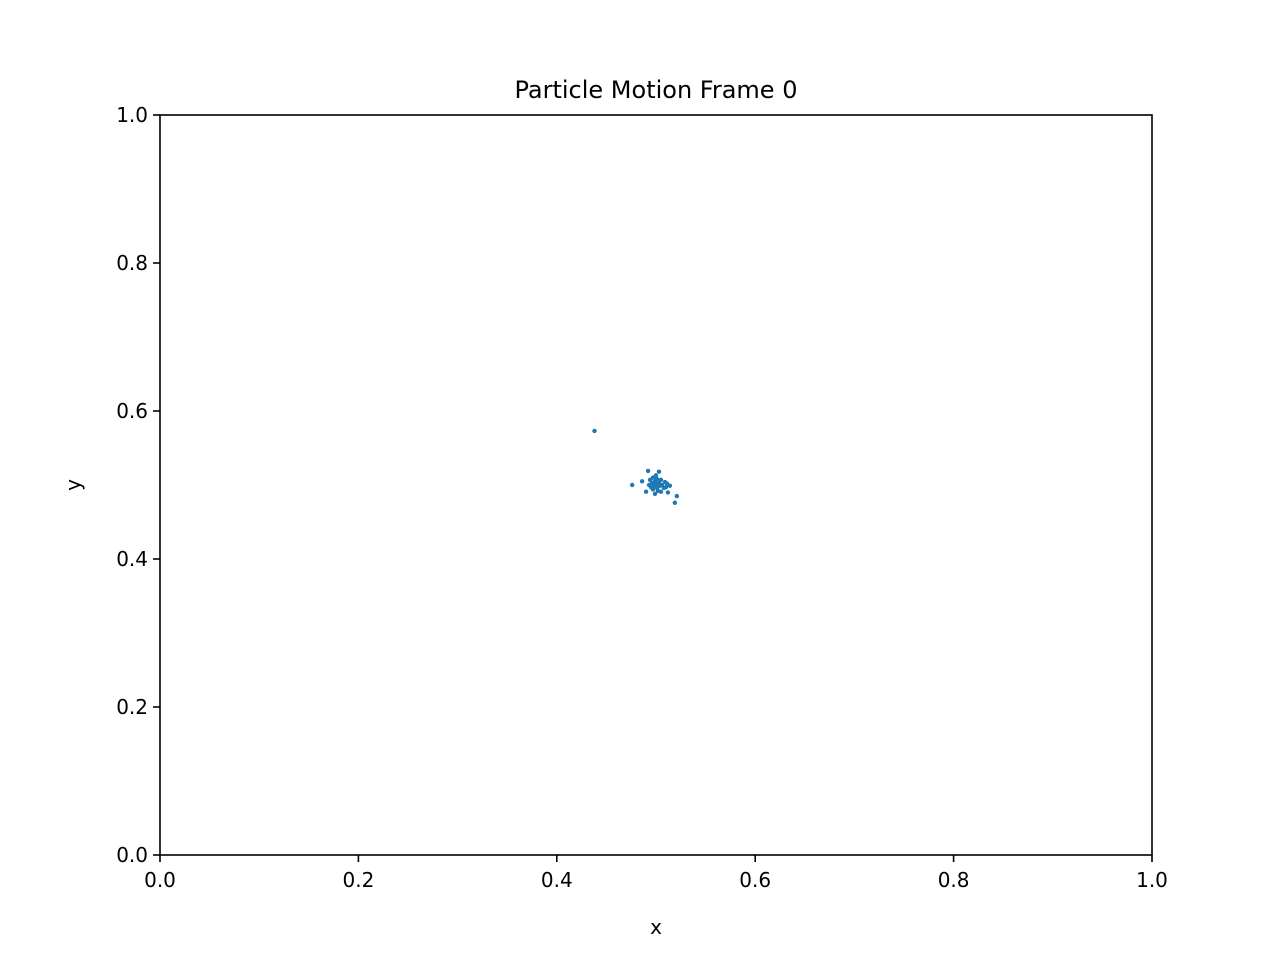  What do you see at coordinates (656, 90) in the screenshot?
I see `chart-title: Particle Motion Frame 0` at bounding box center [656, 90].